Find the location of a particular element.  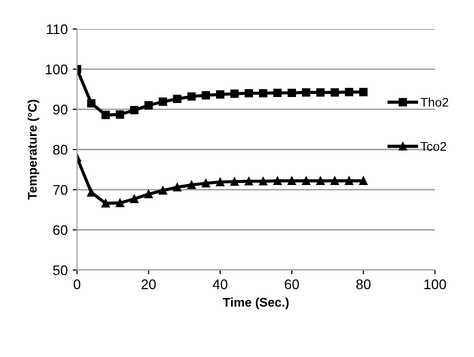

y-tick-label: 110 is located at coordinates (57, 29).